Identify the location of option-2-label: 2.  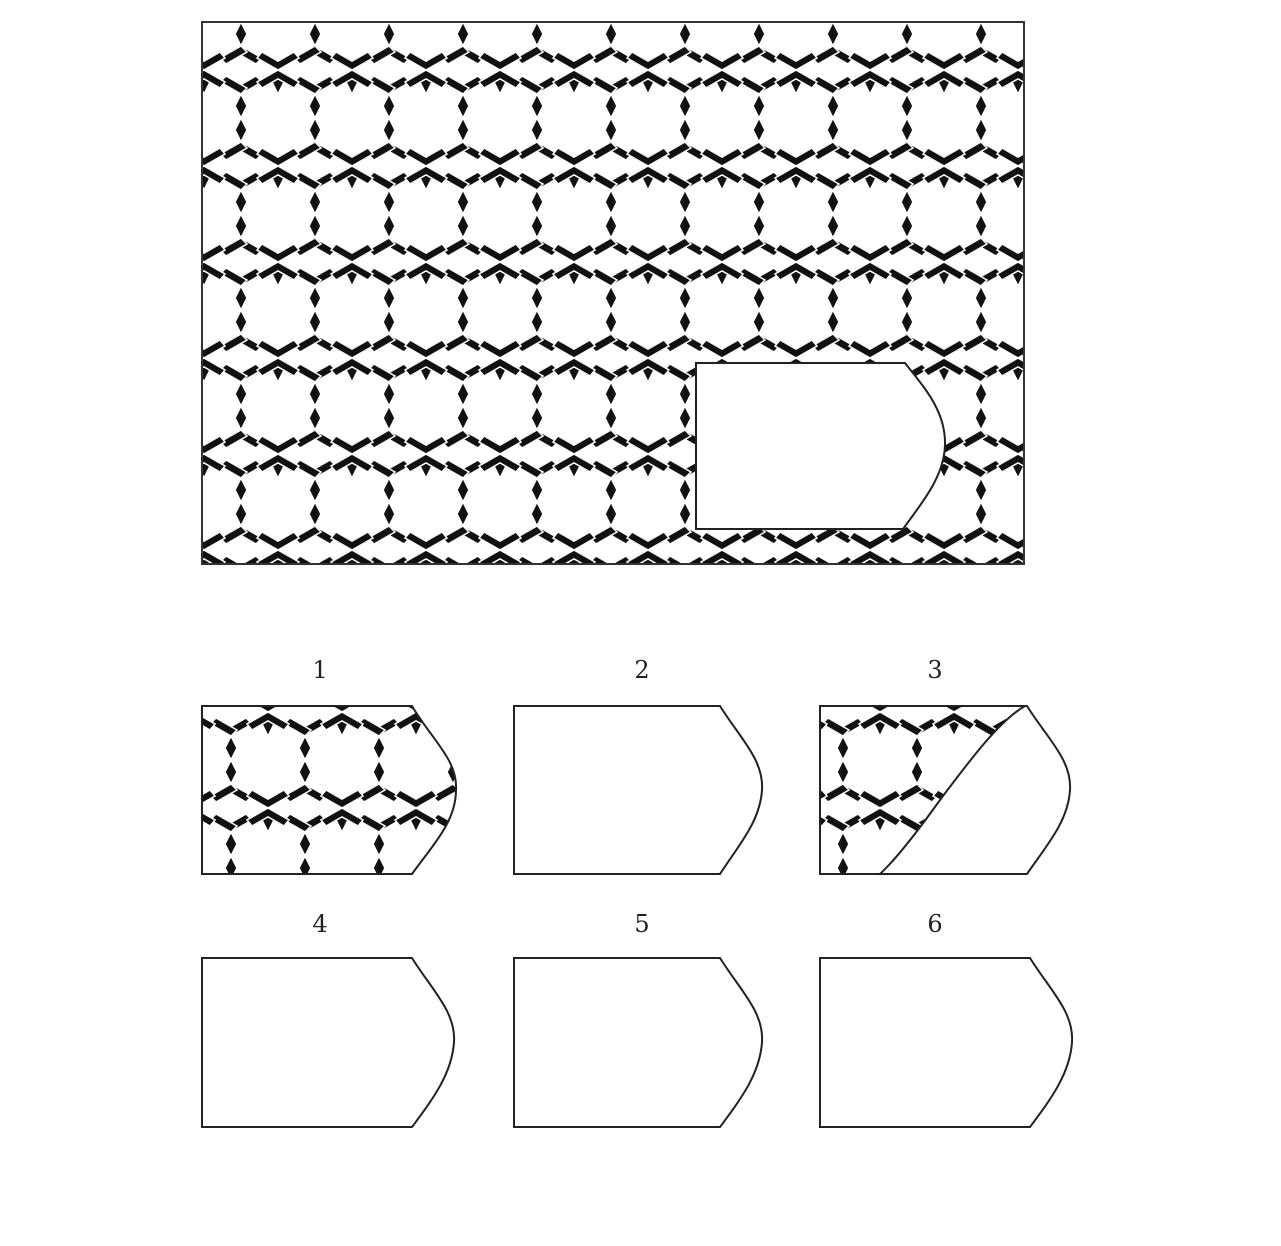
(641, 670).